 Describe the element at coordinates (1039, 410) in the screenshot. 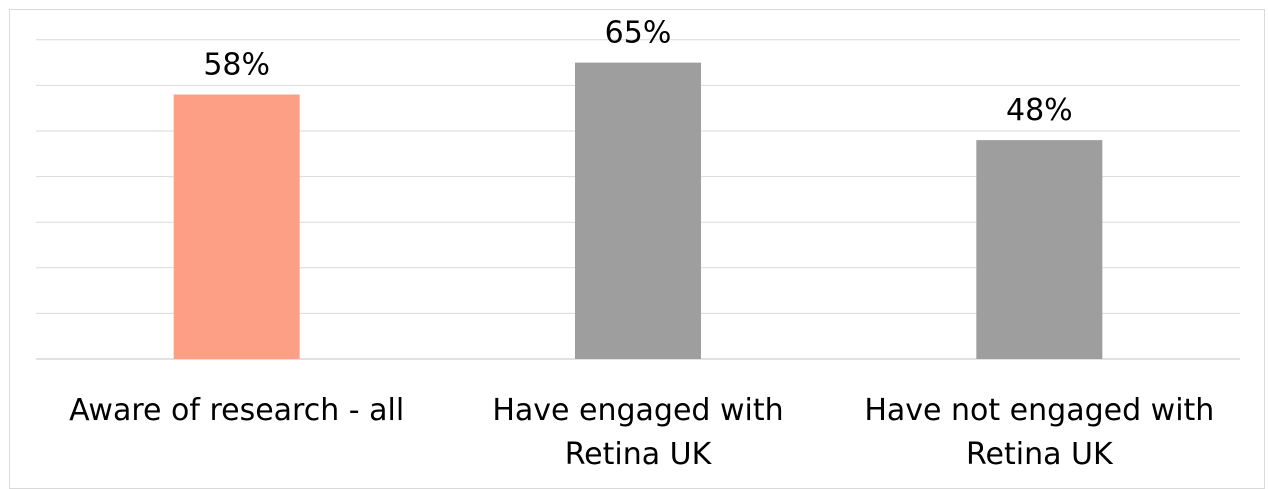

I see `category-label: Have not engaged with` at that location.